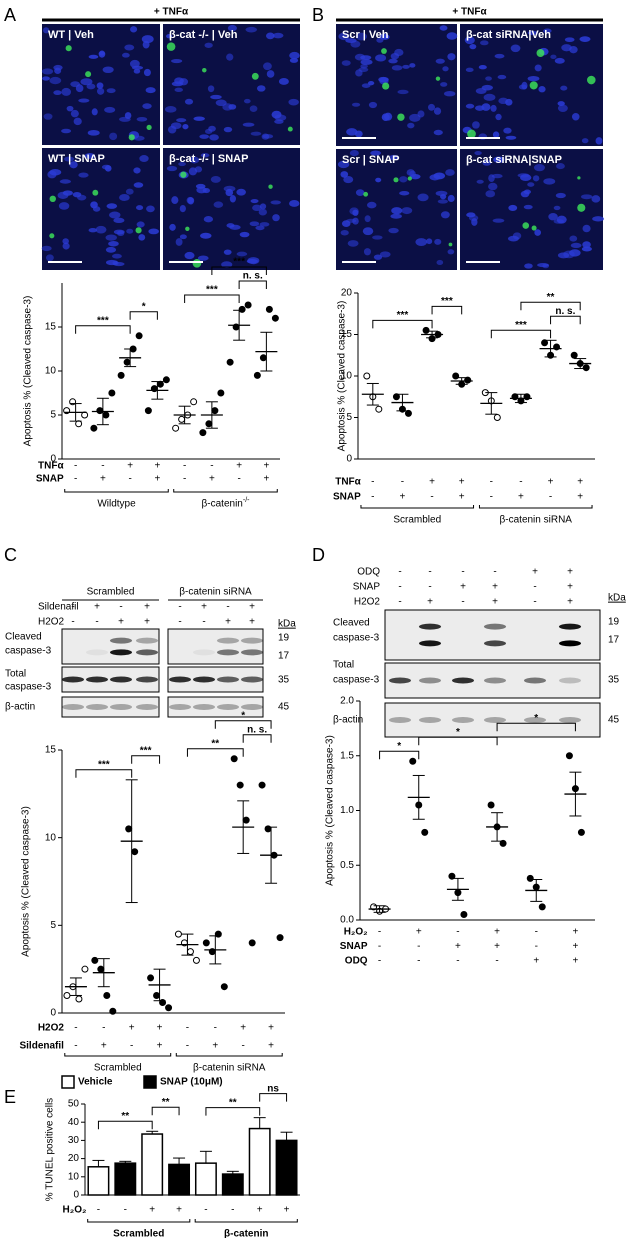 Image resolution: width=629 pixels, height=1238 pixels. I want to click on image-label: Scr | Veh, so click(365, 35).